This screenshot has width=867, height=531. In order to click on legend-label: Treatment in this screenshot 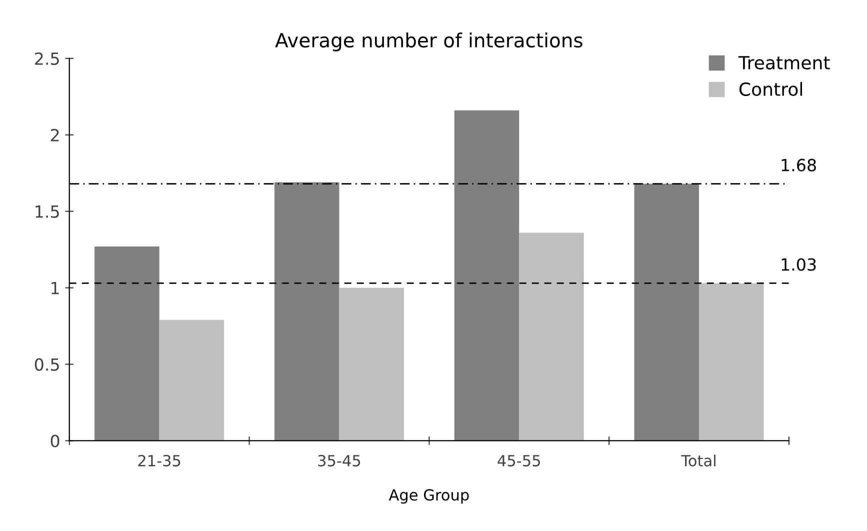, I will do `click(784, 63)`.